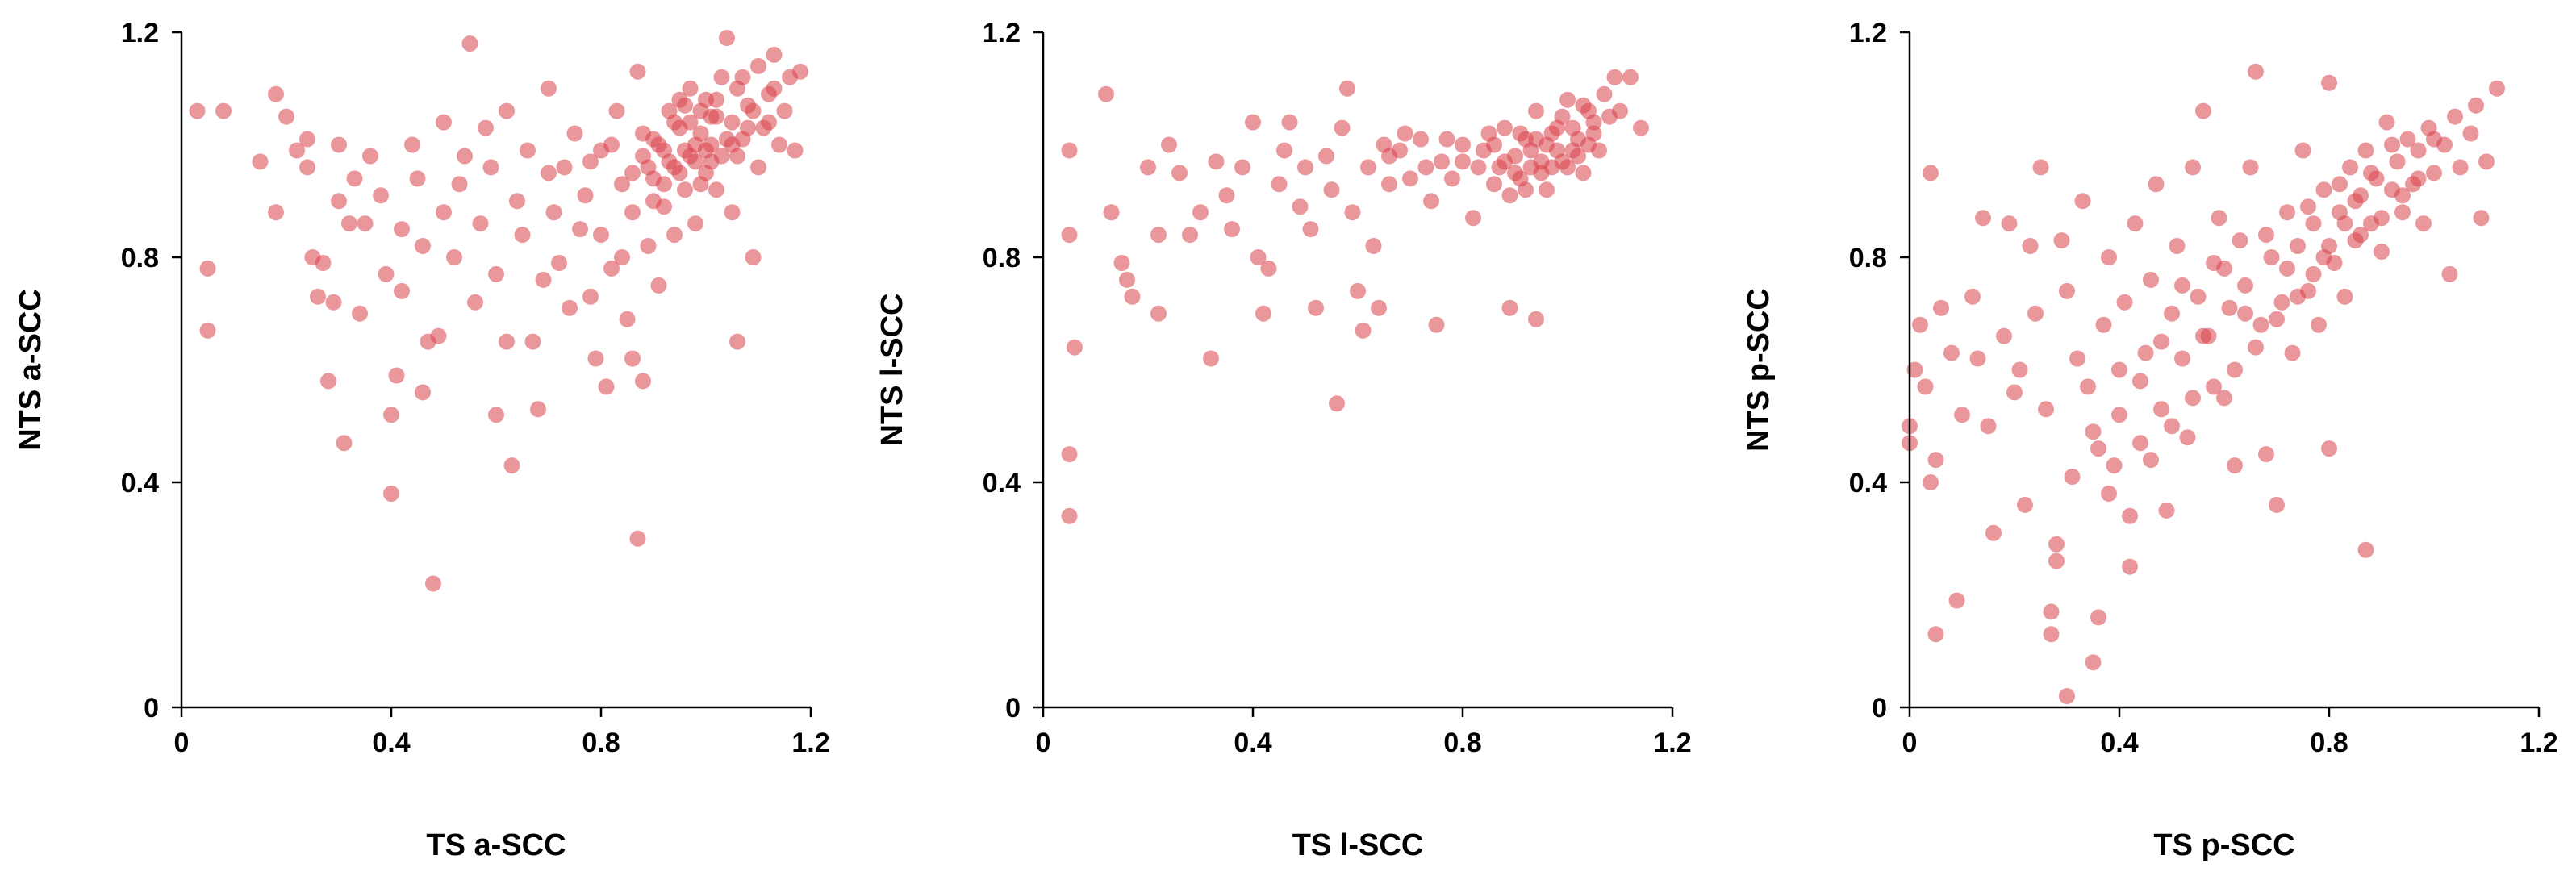 The width and height of the screenshot is (2576, 880). Describe the element at coordinates (810, 743) in the screenshot. I see `x-tick-label: 1.2` at that location.